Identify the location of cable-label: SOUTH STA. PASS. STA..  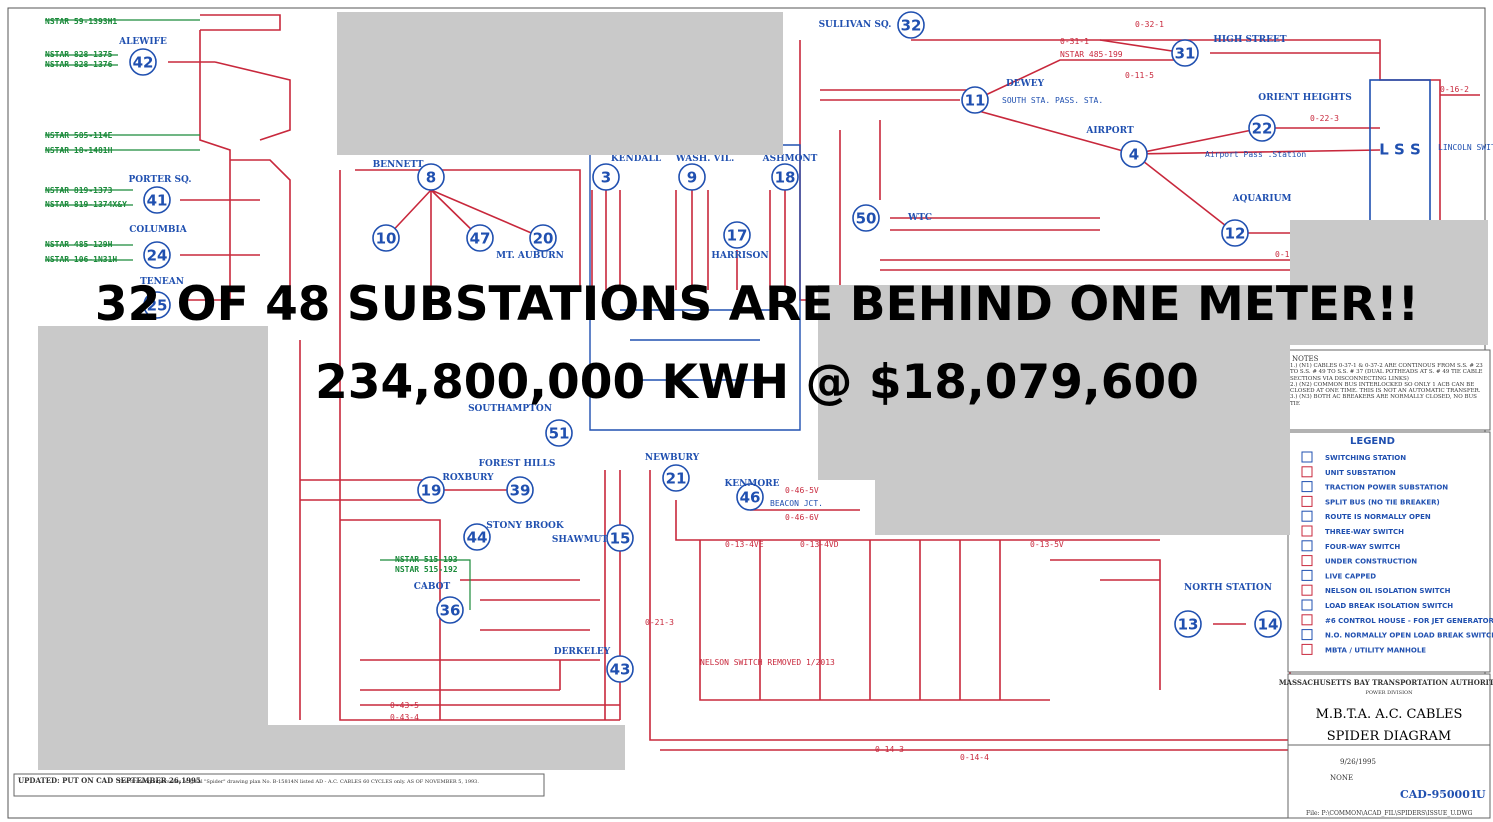
(1052, 100).